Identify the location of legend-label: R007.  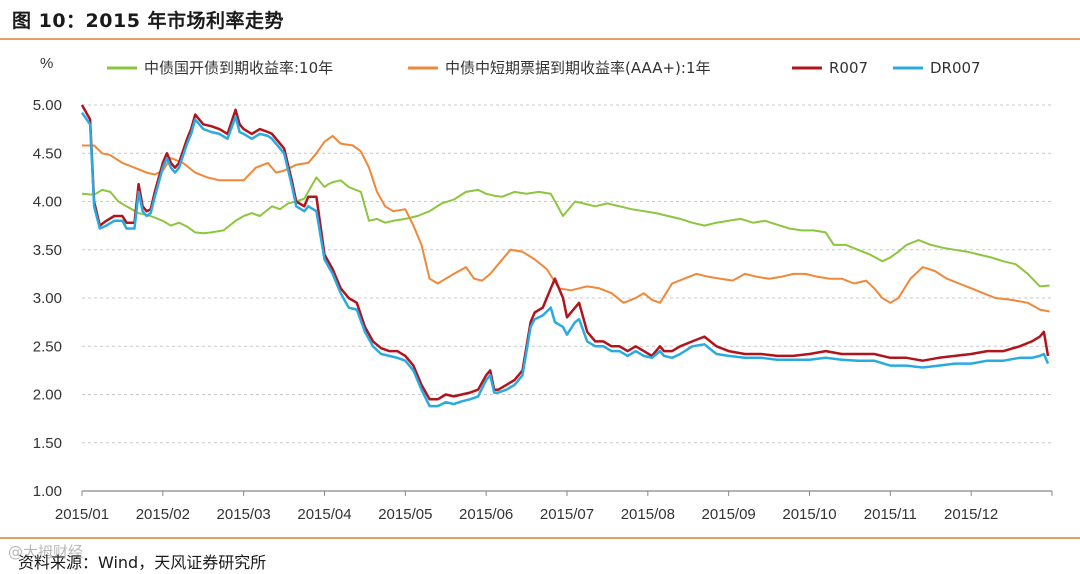
(848, 68).